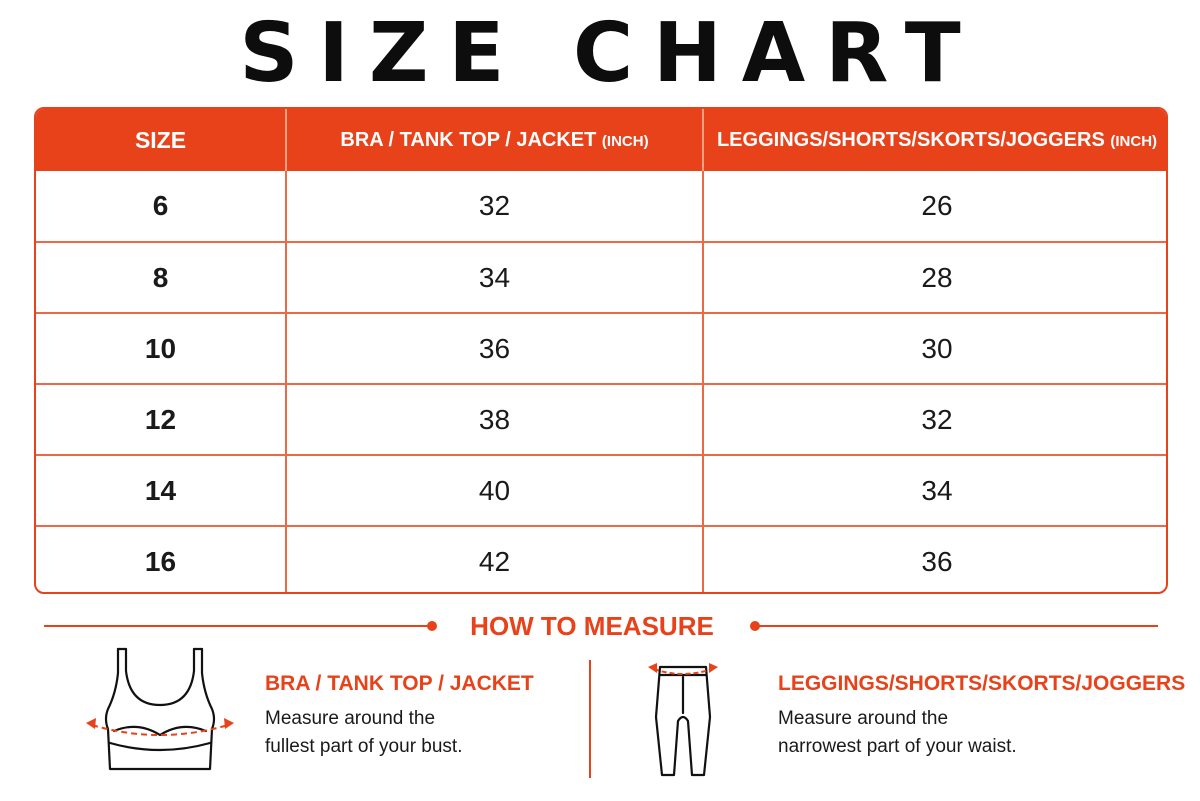  What do you see at coordinates (161, 206) in the screenshot?
I see `size-cell: 6` at bounding box center [161, 206].